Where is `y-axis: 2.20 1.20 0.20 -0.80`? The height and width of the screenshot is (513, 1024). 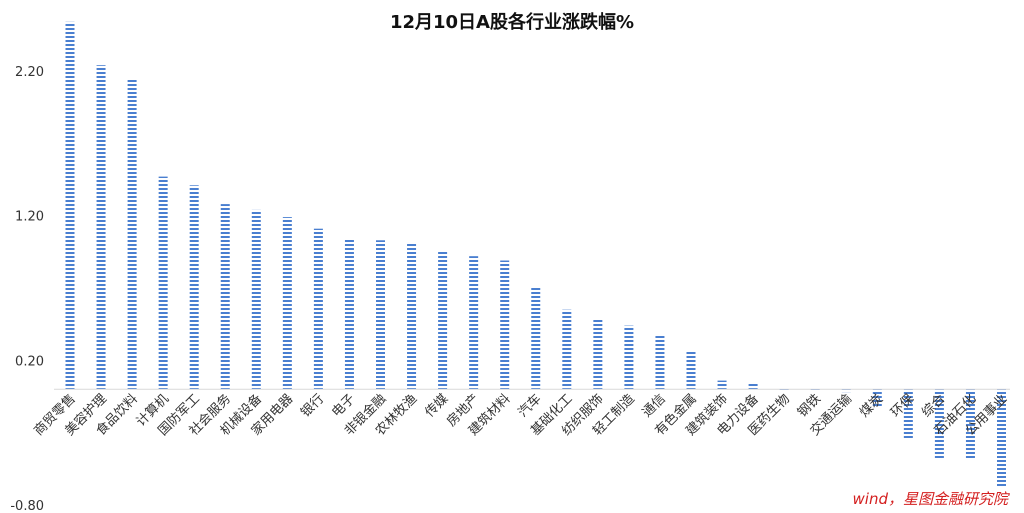 y-axis: 2.20 1.20 0.20 -0.80 is located at coordinates (27, 289).